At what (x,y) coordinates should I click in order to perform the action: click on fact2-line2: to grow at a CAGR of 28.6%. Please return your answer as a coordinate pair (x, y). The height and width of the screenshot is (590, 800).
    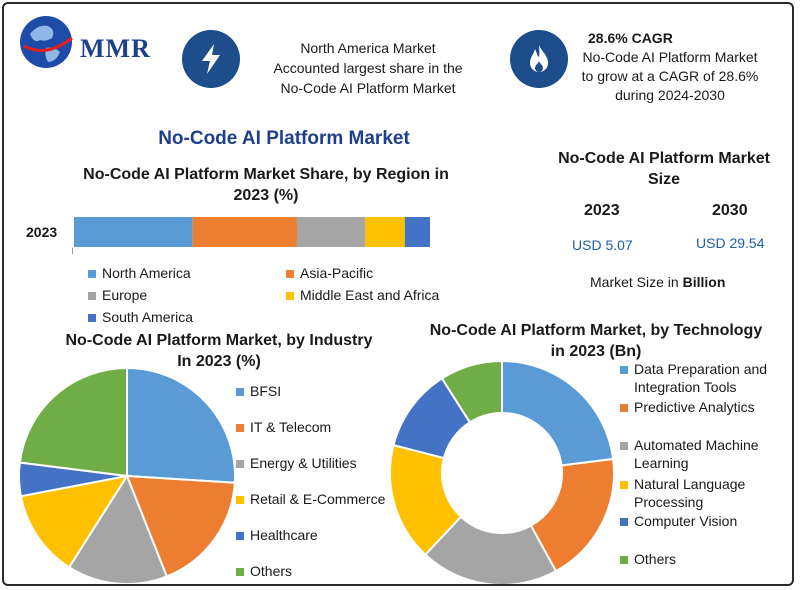
    Looking at the image, I should click on (670, 76).